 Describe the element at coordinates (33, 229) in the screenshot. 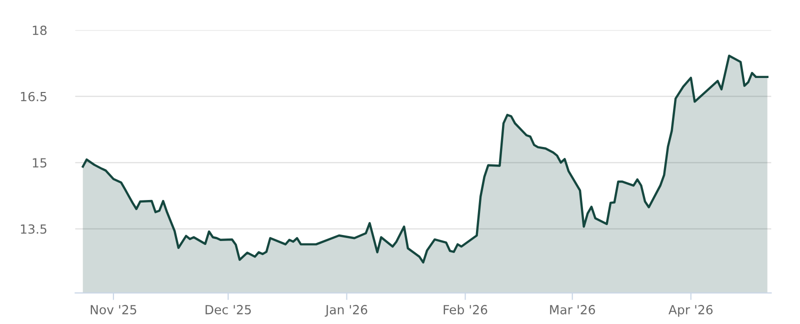

I see `y-tick-label: 13.5` at that location.